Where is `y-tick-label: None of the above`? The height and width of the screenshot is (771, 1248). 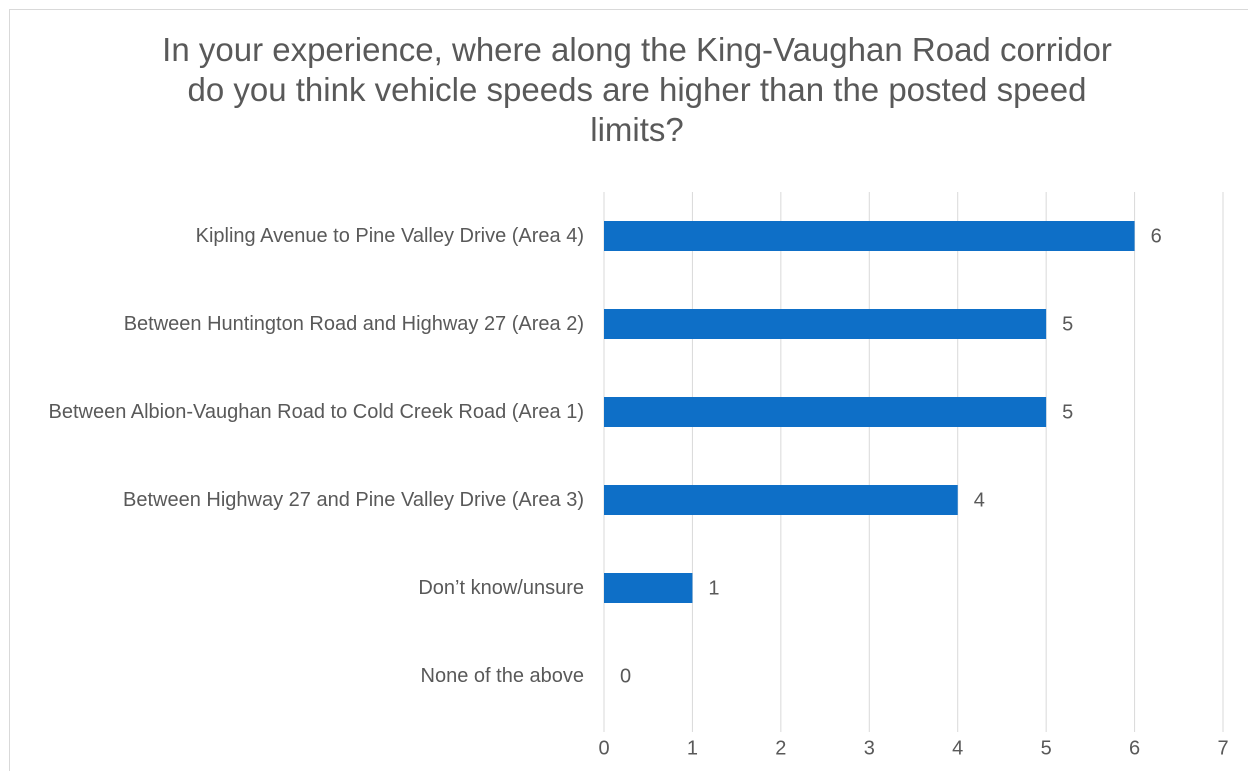 y-tick-label: None of the above is located at coordinates (502, 676).